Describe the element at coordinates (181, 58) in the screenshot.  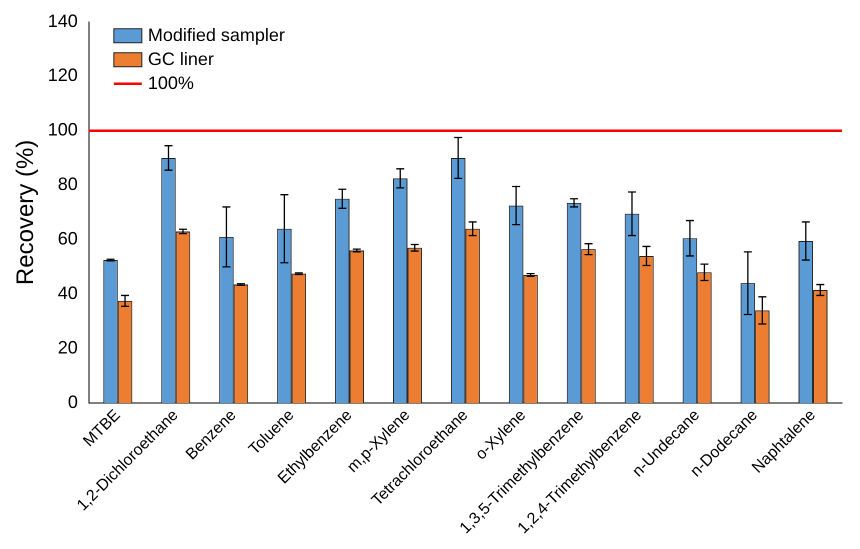
I see `legend-label: GC liner` at that location.